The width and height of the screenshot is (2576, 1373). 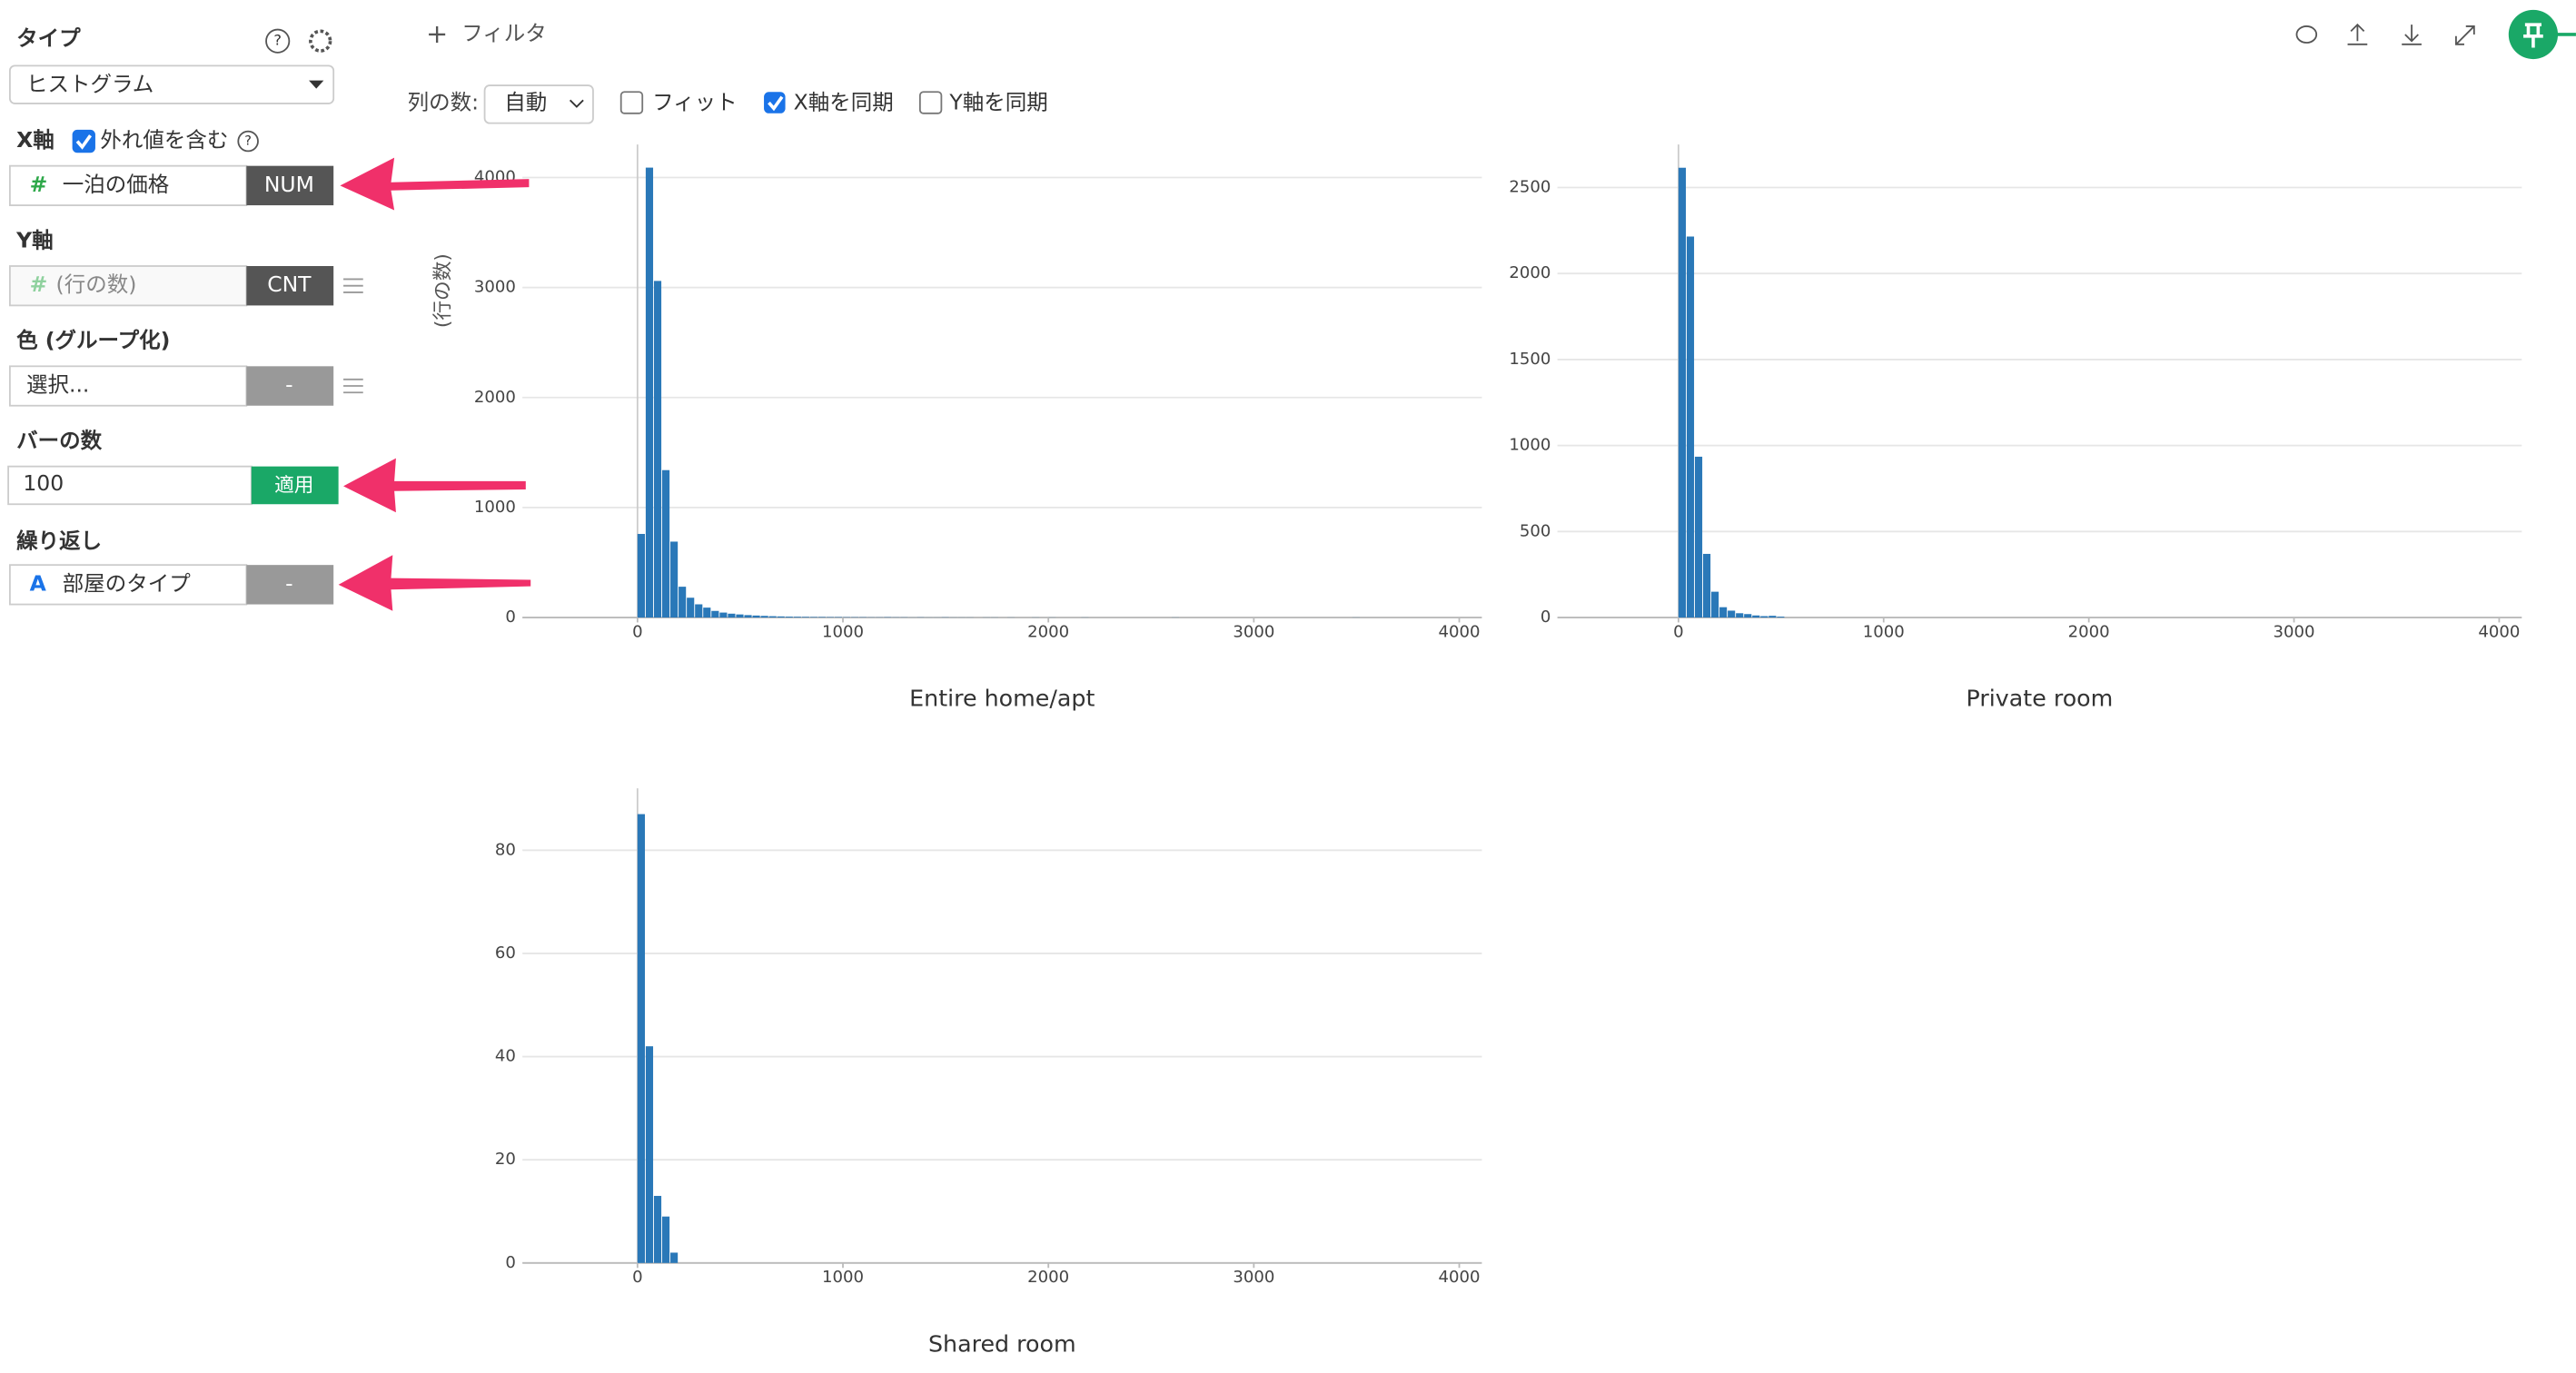 I want to click on apply-button, so click(x=295, y=485).